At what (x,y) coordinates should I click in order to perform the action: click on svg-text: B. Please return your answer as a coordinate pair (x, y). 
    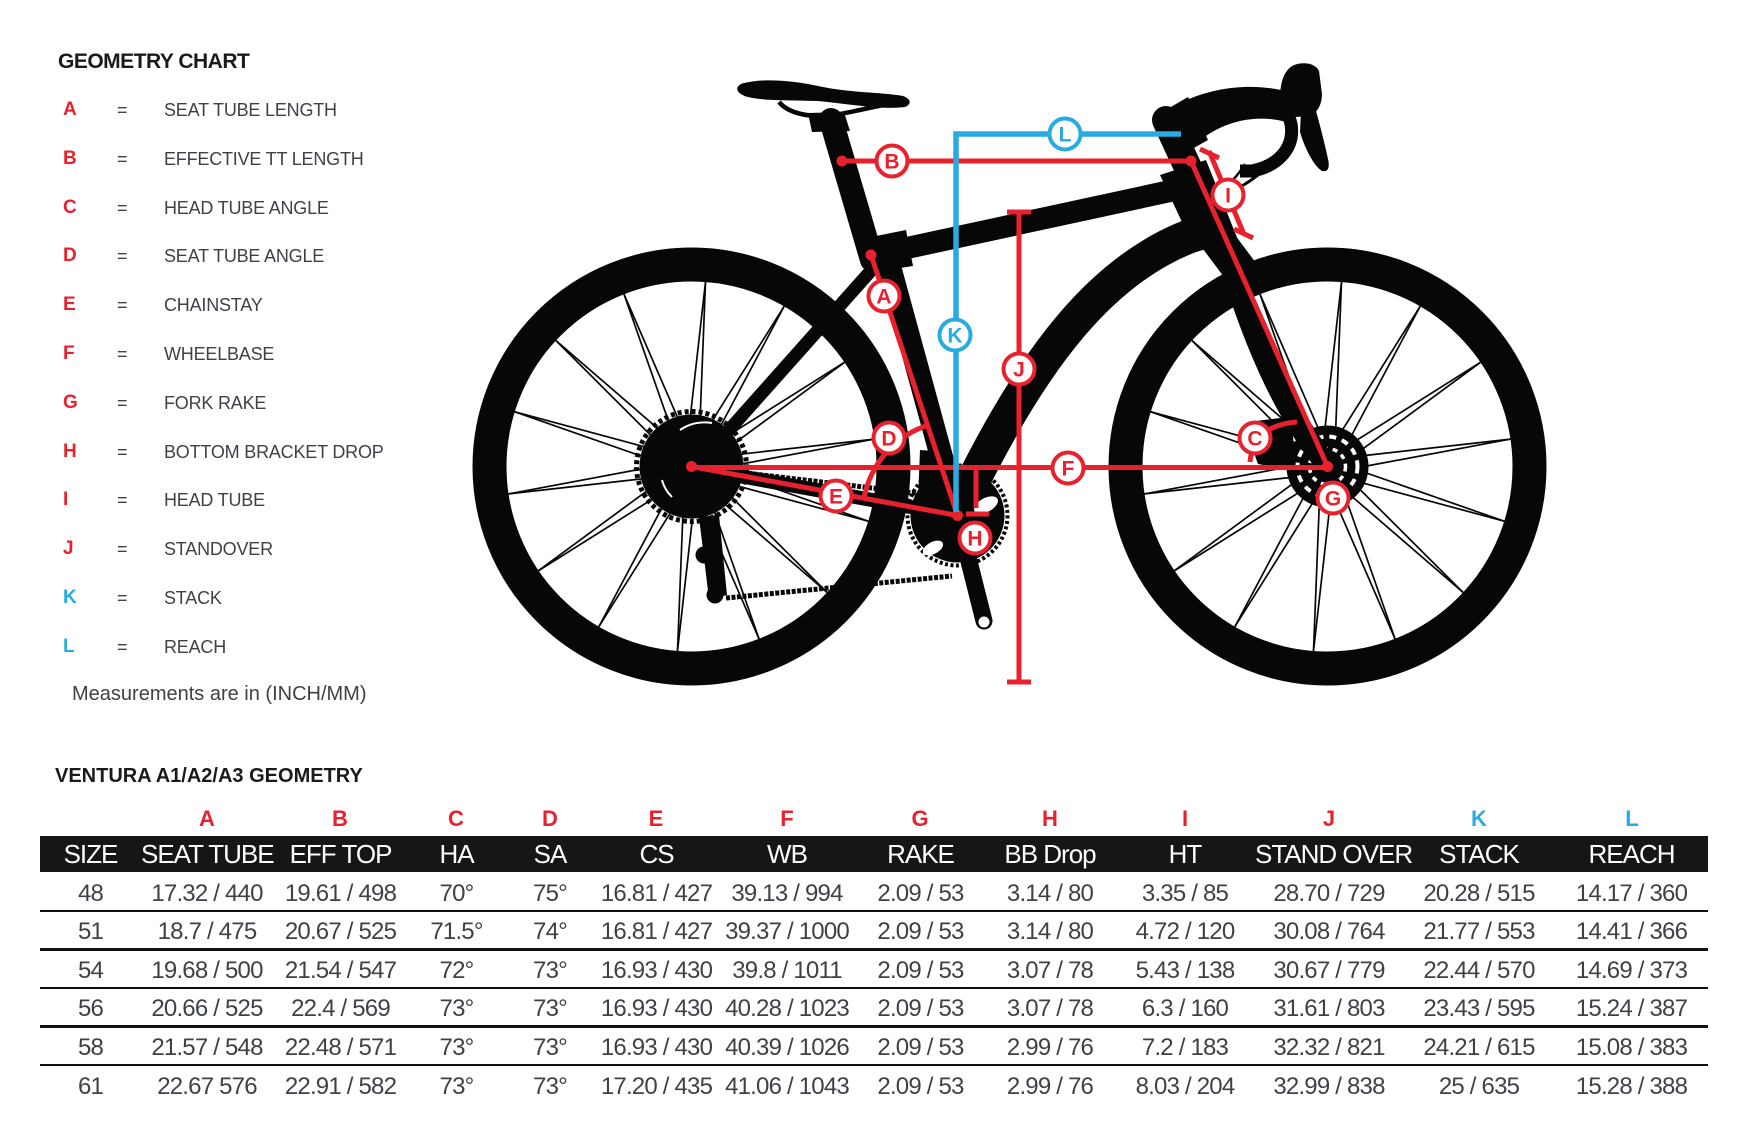
    Looking at the image, I should click on (891, 162).